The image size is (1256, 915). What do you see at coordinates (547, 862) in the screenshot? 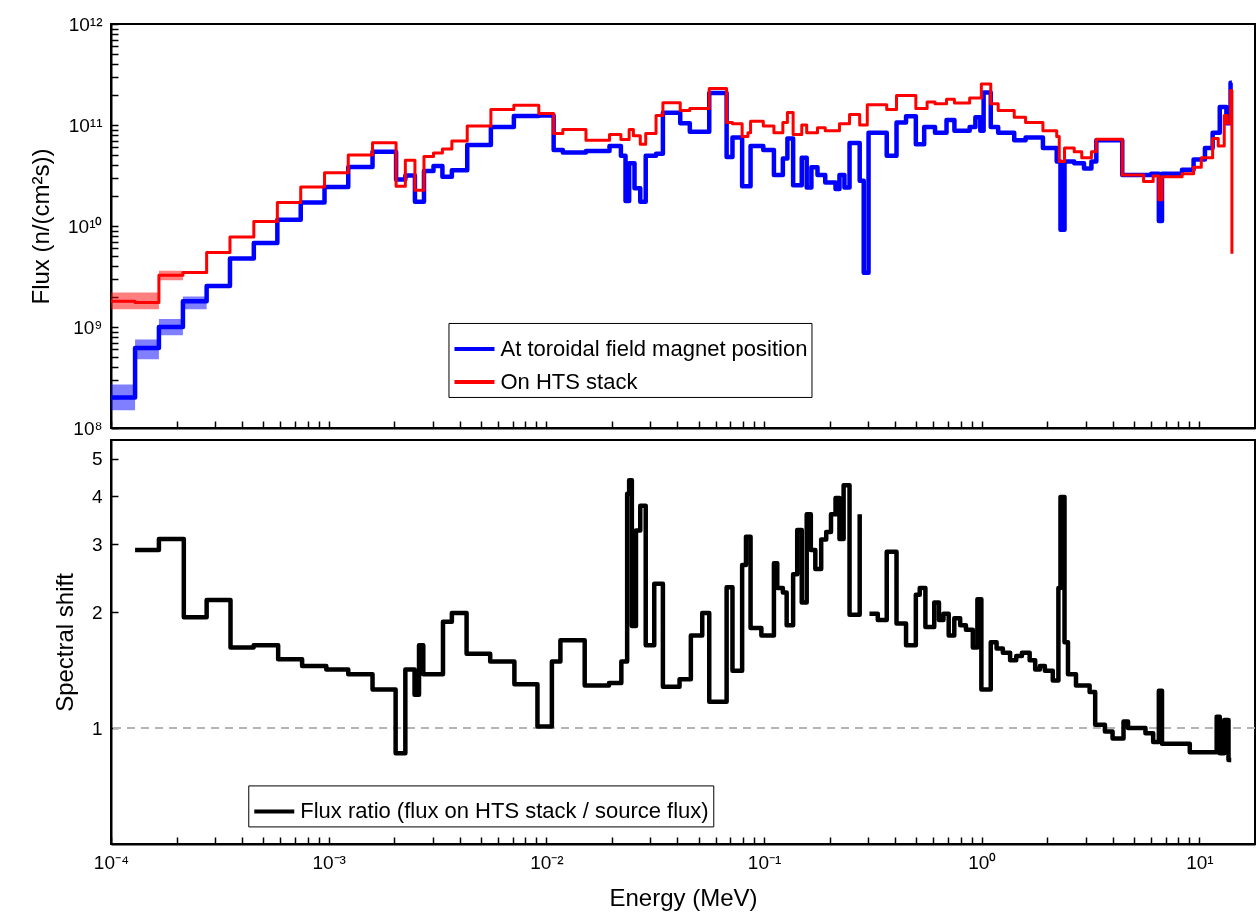
I see `x-tick-label: 10⁻²` at bounding box center [547, 862].